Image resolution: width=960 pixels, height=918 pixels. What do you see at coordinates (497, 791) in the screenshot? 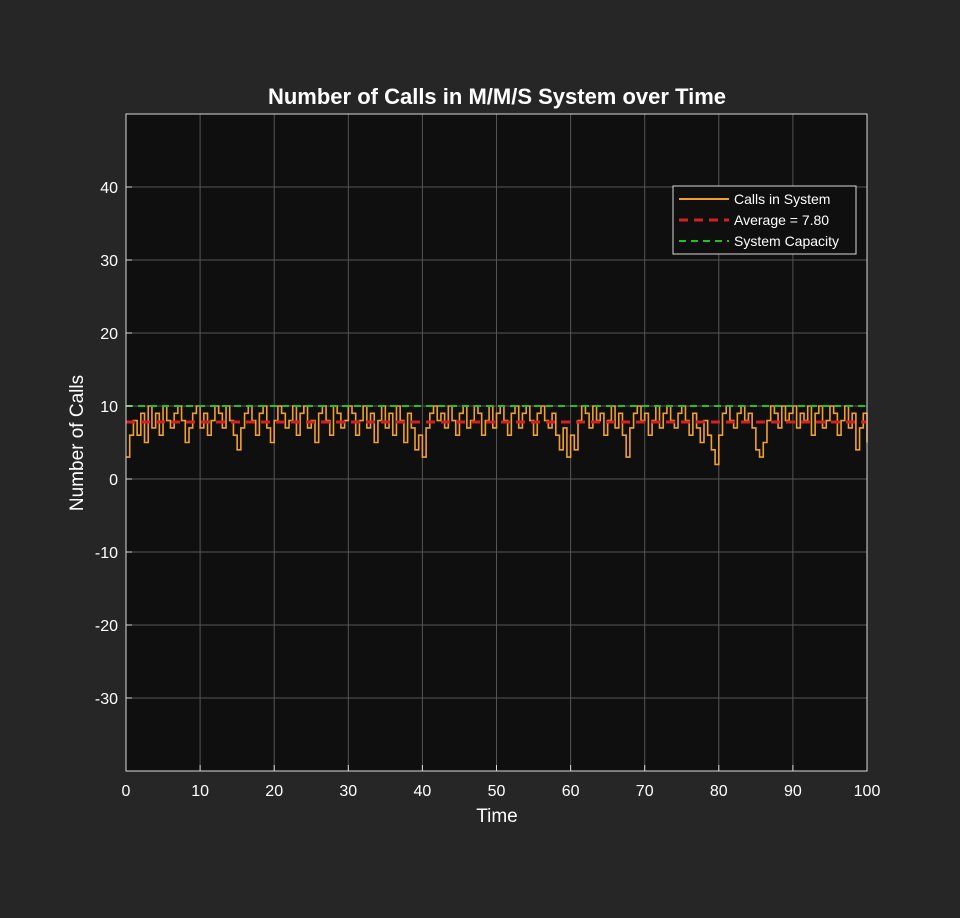
I see `x-tick-label: 50` at bounding box center [497, 791].